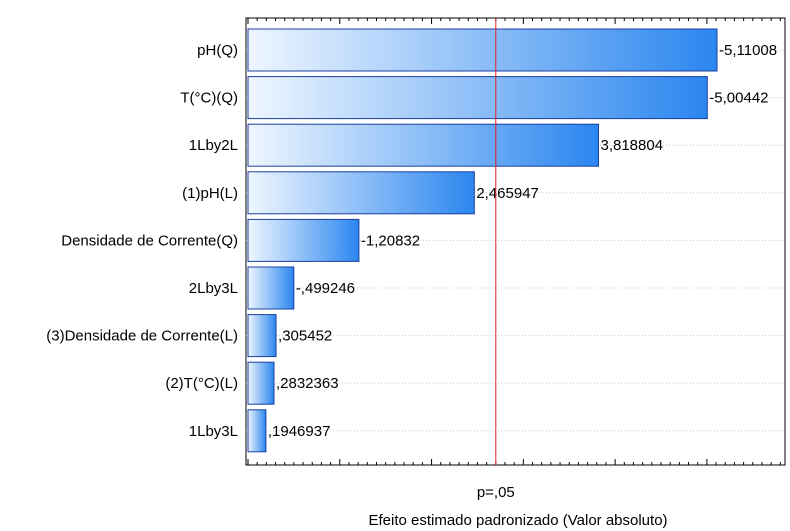  I want to click on data-label: 3,818804, so click(631, 145).